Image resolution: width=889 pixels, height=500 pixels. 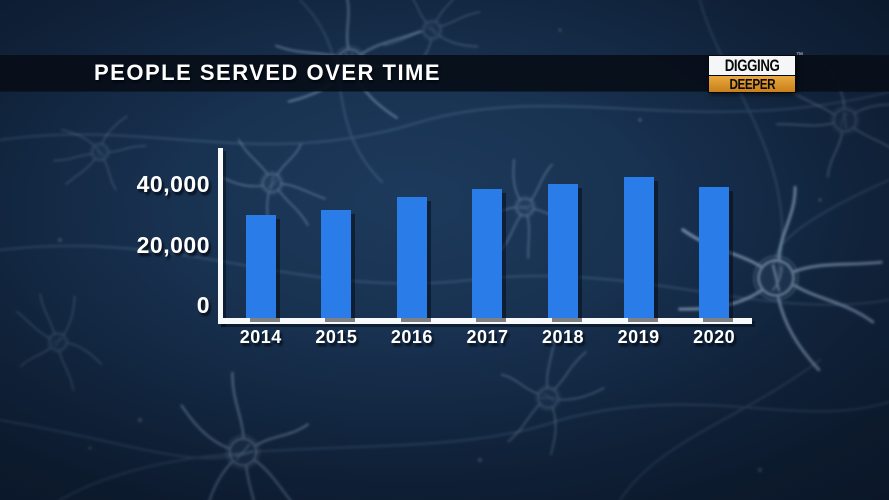 I want to click on x-labels-row: 2014 2015 2016 2017 2018 2019 2020, so click(x=487, y=337).